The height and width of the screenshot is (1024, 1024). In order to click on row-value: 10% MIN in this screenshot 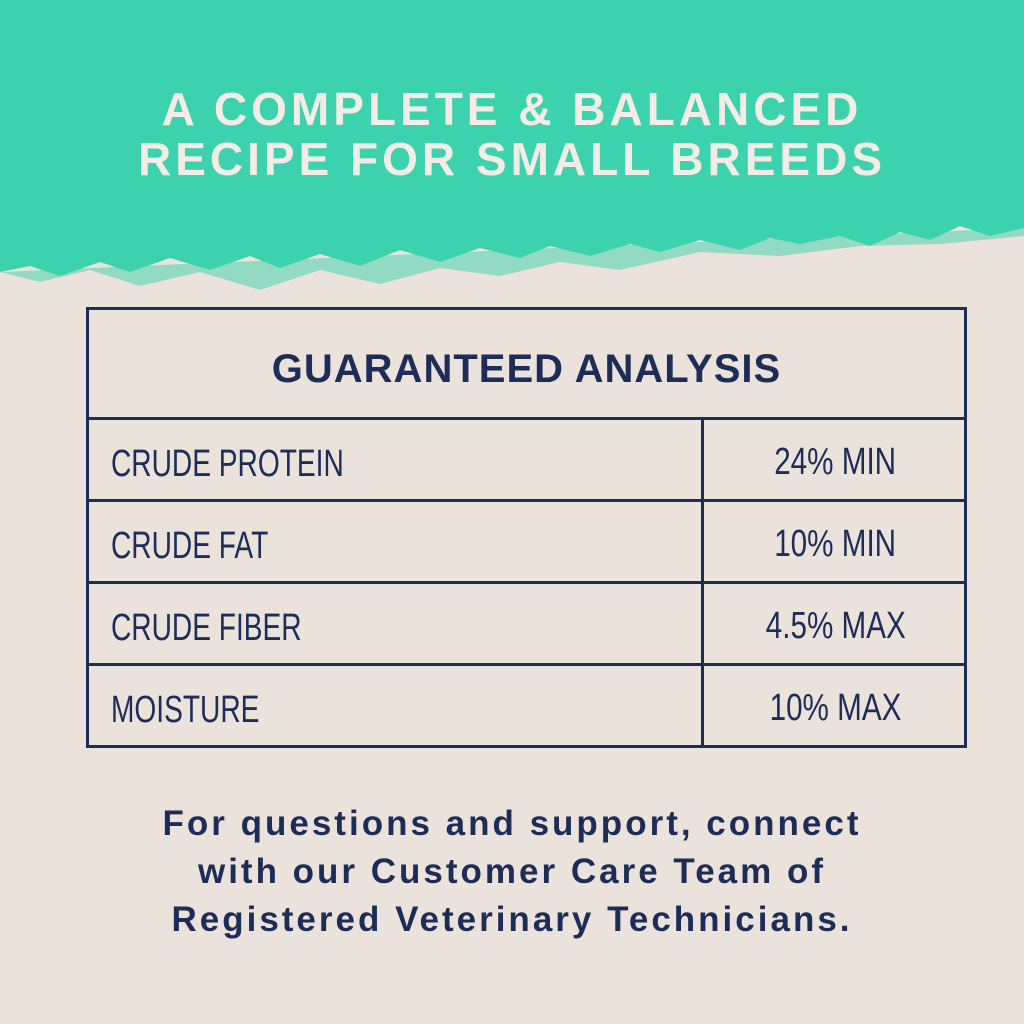, I will do `click(835, 544)`.